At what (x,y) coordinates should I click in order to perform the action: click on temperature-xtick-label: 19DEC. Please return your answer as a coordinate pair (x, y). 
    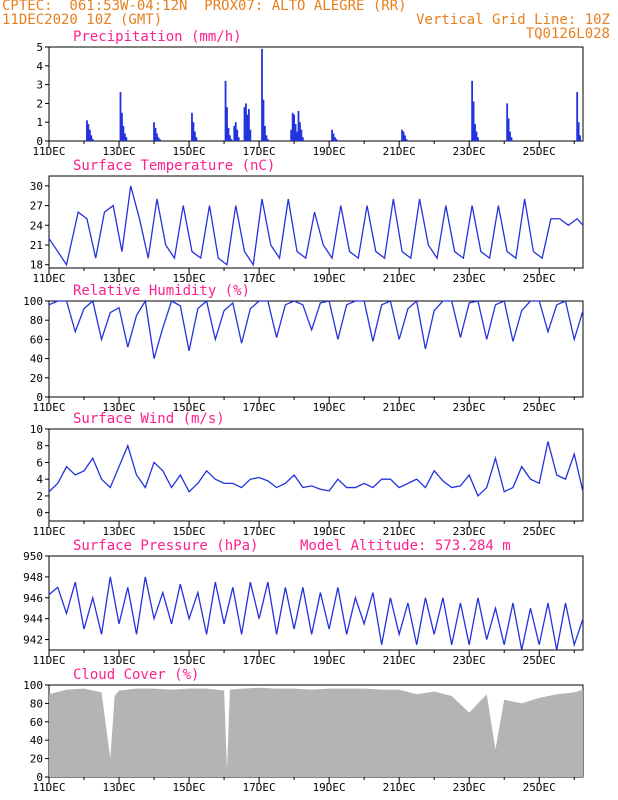
    Looking at the image, I should click on (329, 278).